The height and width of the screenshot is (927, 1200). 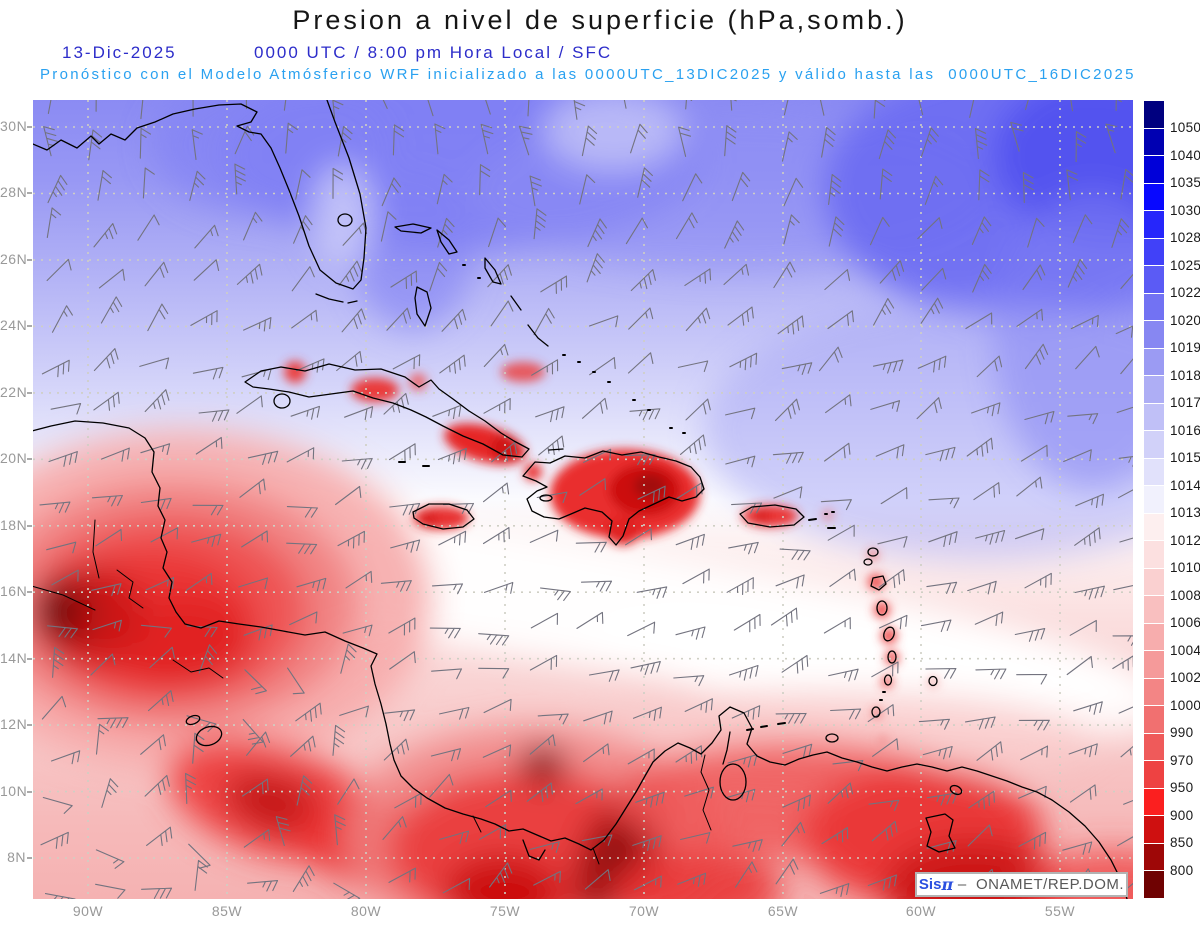 I want to click on watermark-org: – ONAMET/REP.DOM., so click(x=1039, y=884).